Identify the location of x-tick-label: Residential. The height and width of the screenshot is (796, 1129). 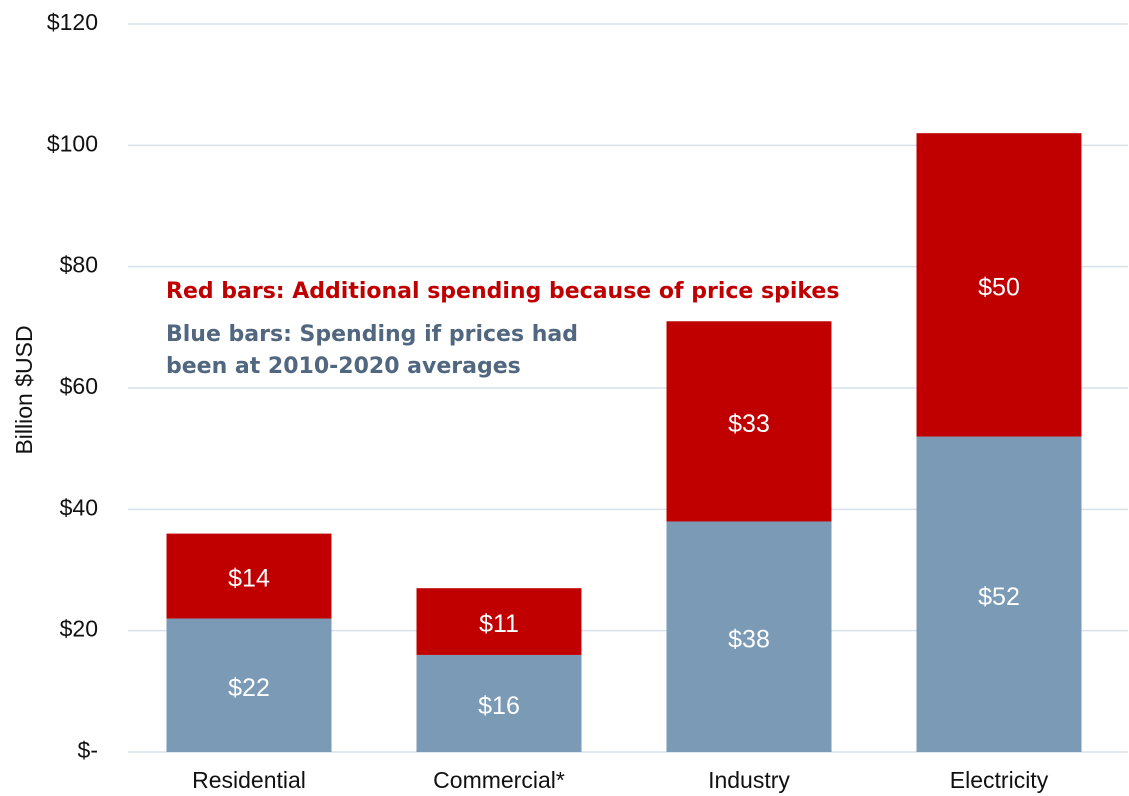
(249, 780).